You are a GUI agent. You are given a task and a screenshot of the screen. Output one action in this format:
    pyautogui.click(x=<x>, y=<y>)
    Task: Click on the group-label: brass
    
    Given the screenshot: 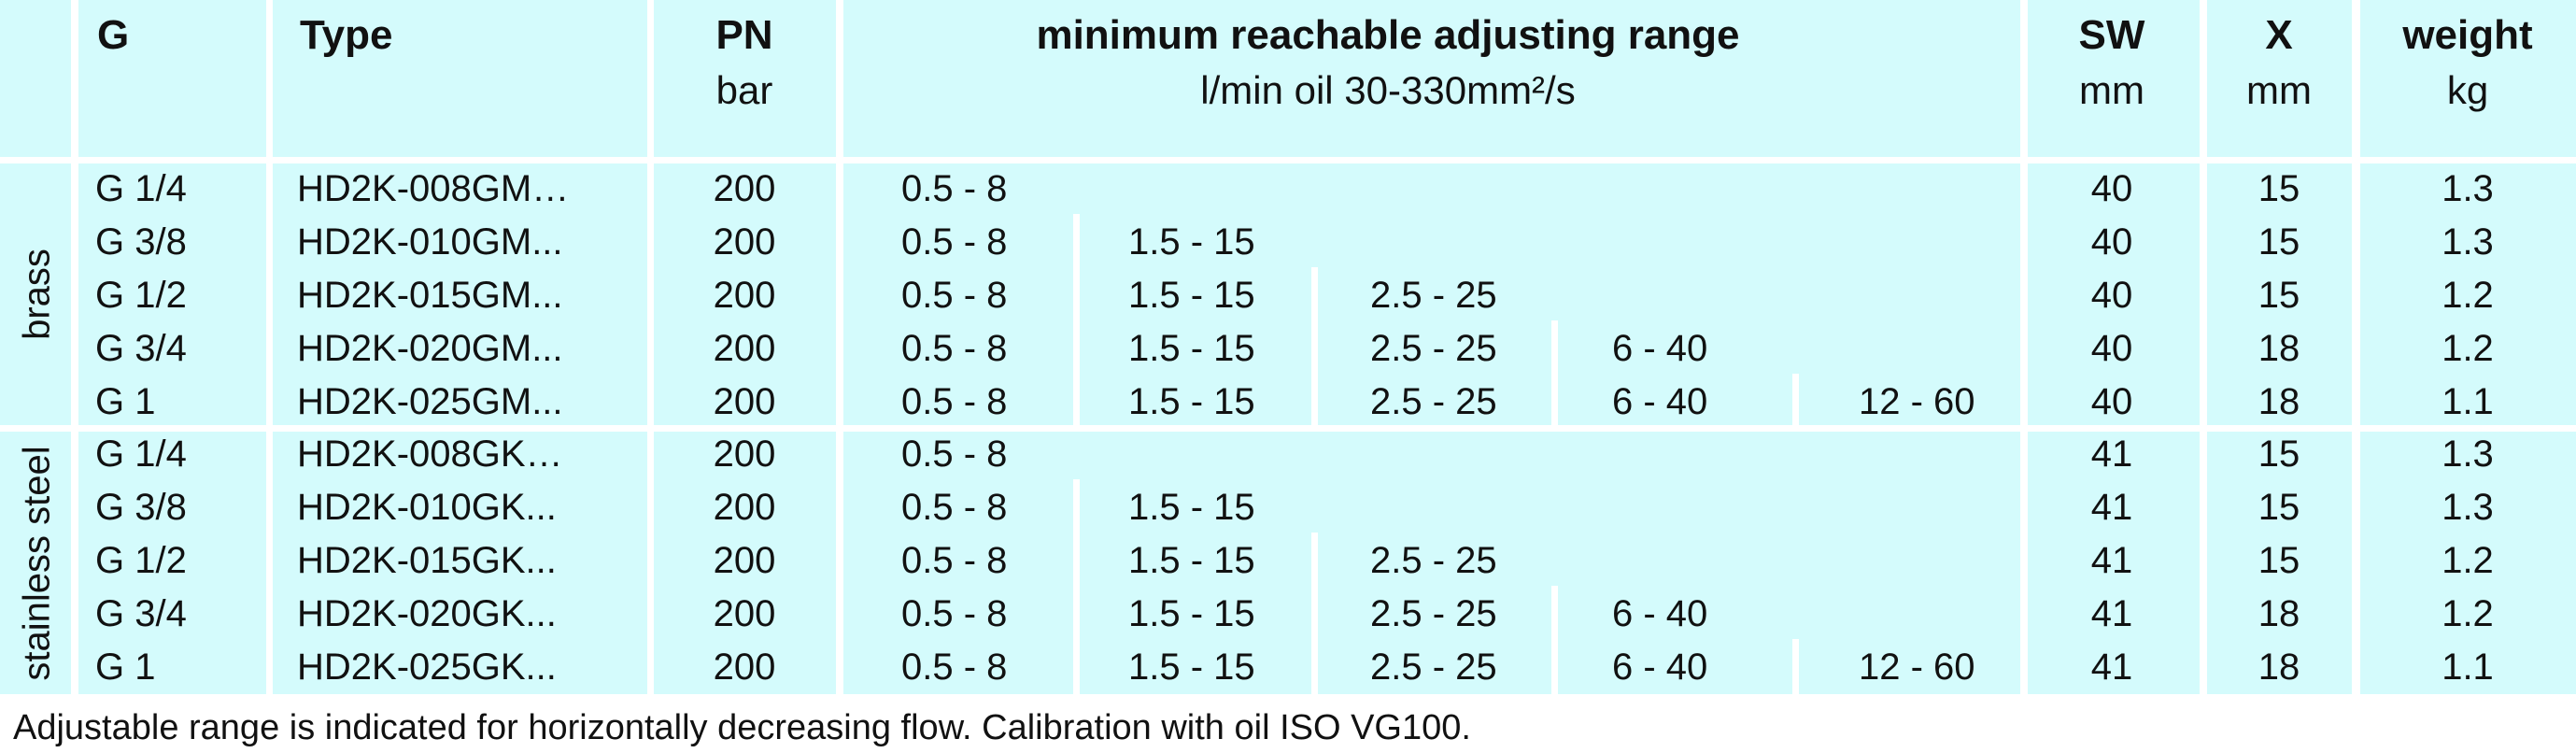 What is the action you would take?
    pyautogui.click(x=37, y=294)
    